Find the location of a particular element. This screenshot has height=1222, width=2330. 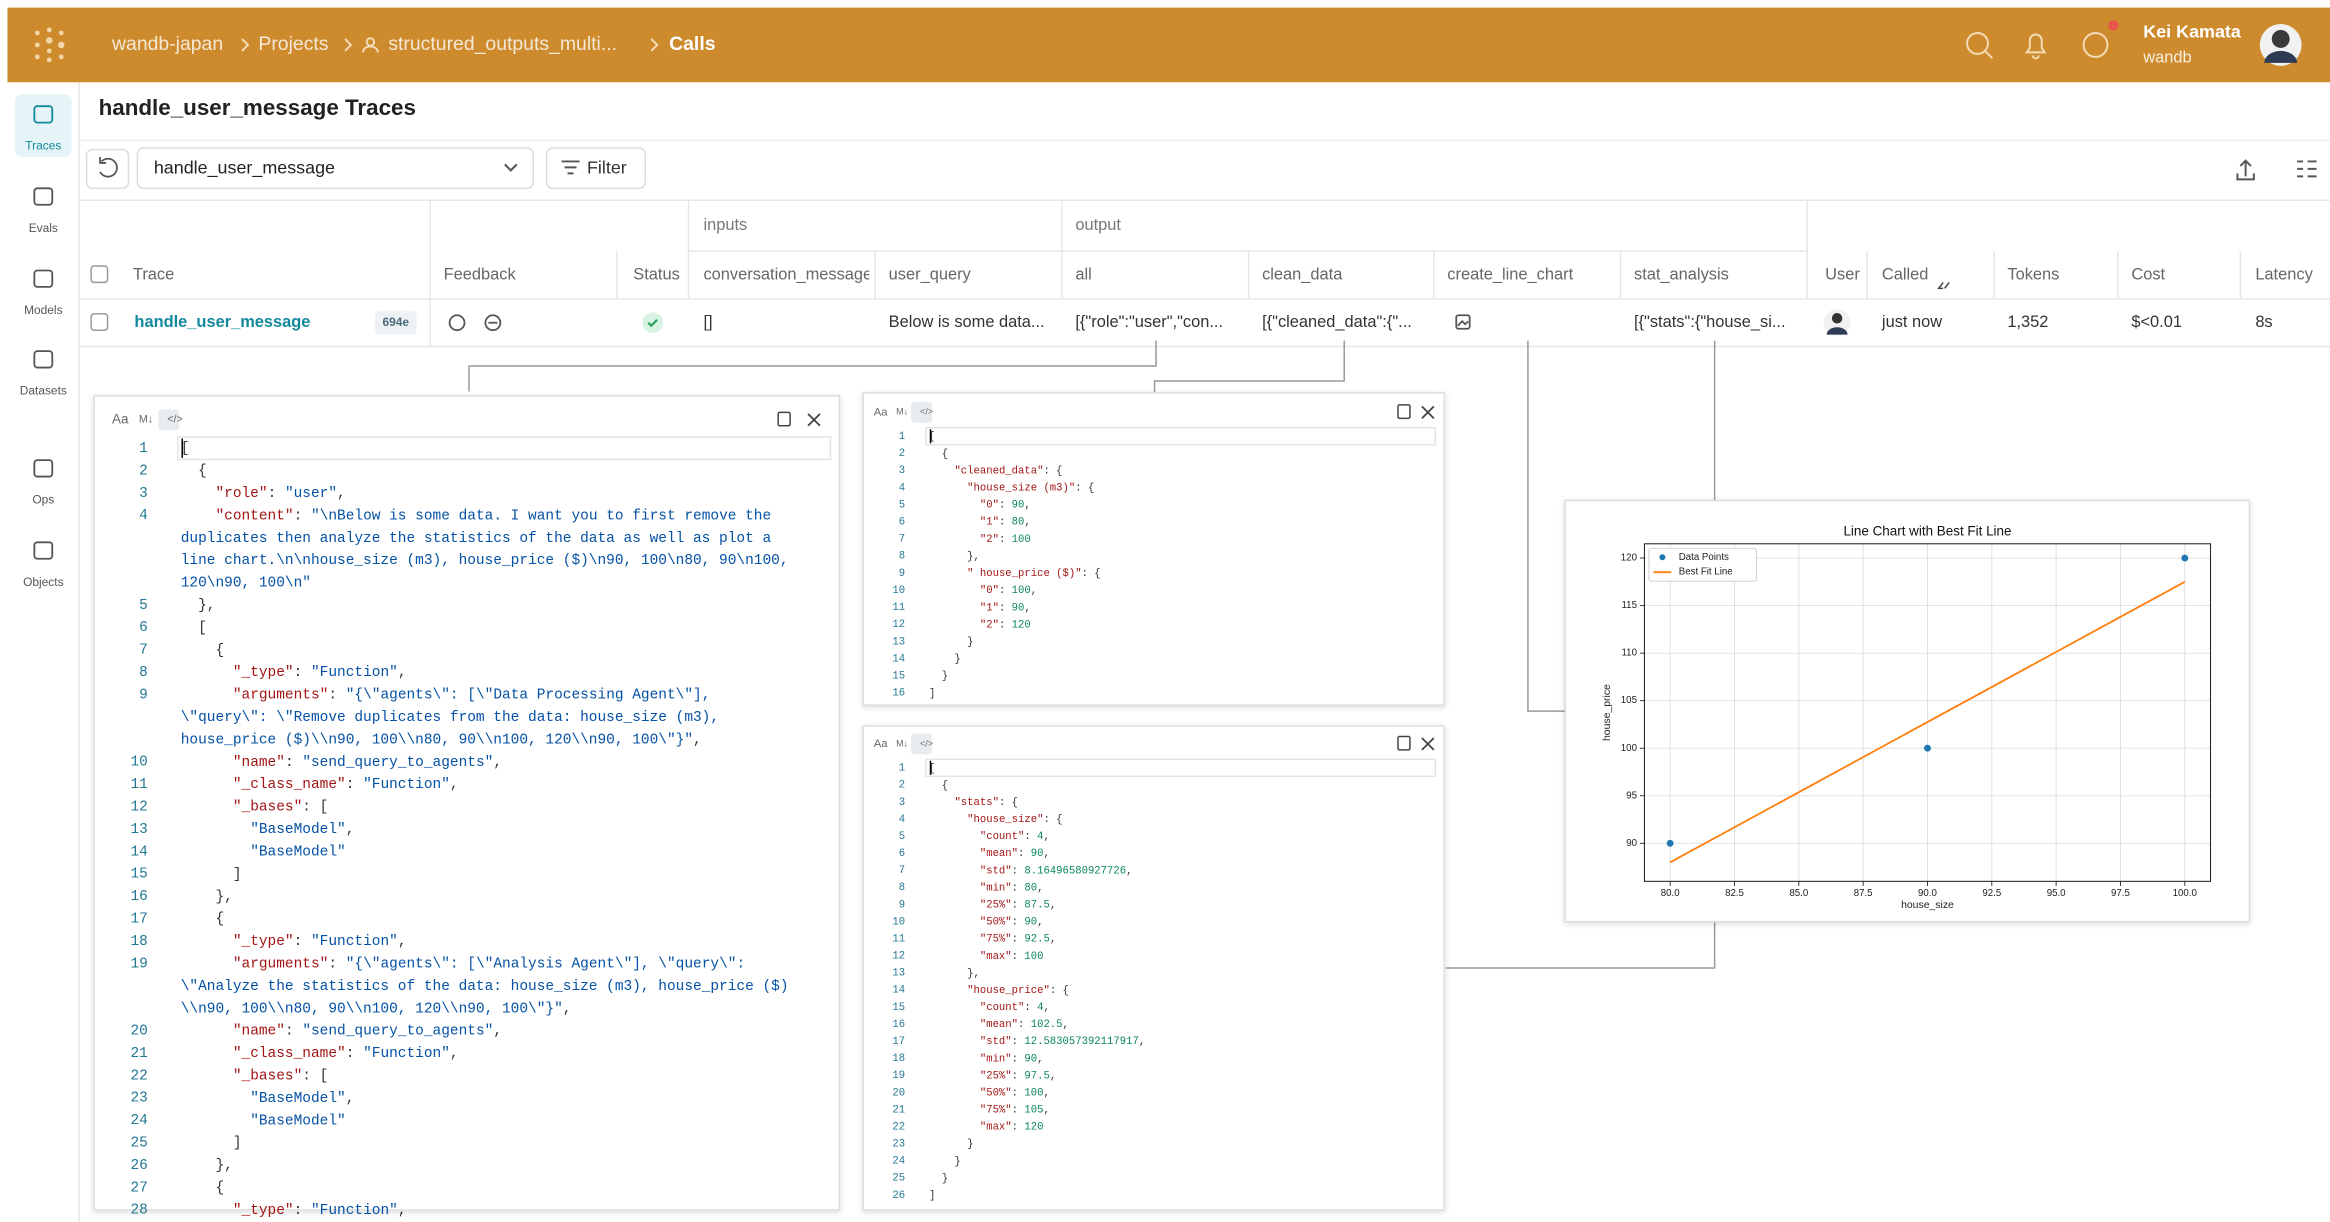

sidebar-label: Objects is located at coordinates (43, 582).